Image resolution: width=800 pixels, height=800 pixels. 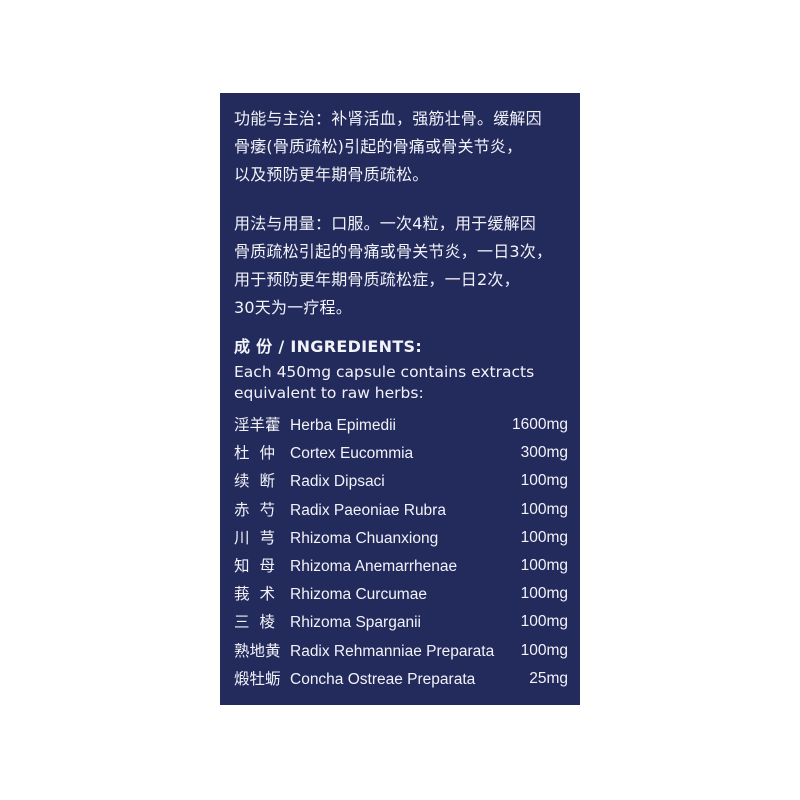 I want to click on ingredient-chinese-name: 川芎, so click(x=260, y=537).